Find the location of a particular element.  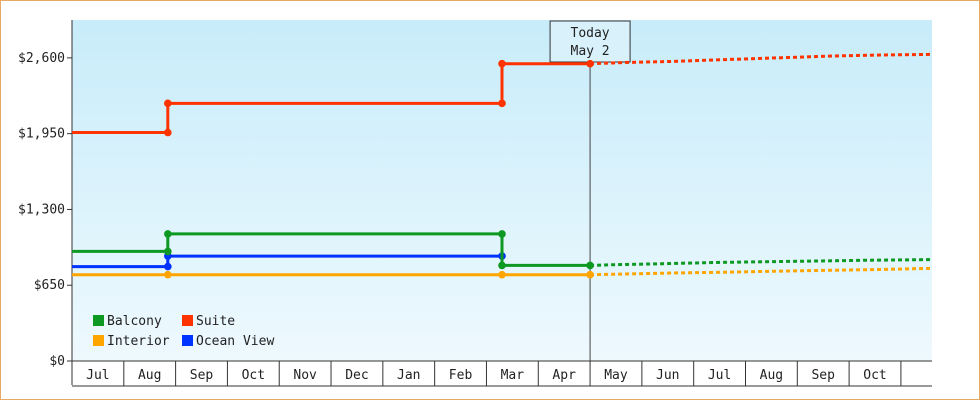

x-tick-label: Mar is located at coordinates (513, 375).